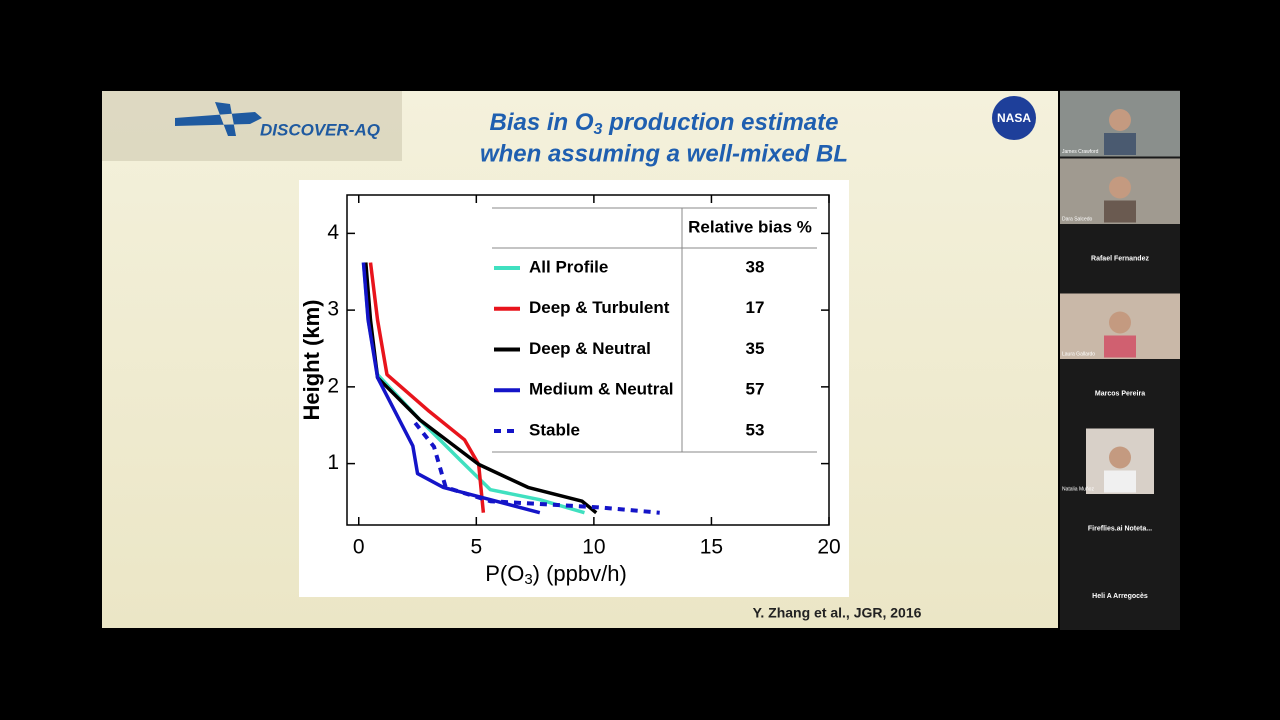 The width and height of the screenshot is (1280, 720). Describe the element at coordinates (1120, 394) in the screenshot. I see `participant-name: Marcos Pereira` at that location.